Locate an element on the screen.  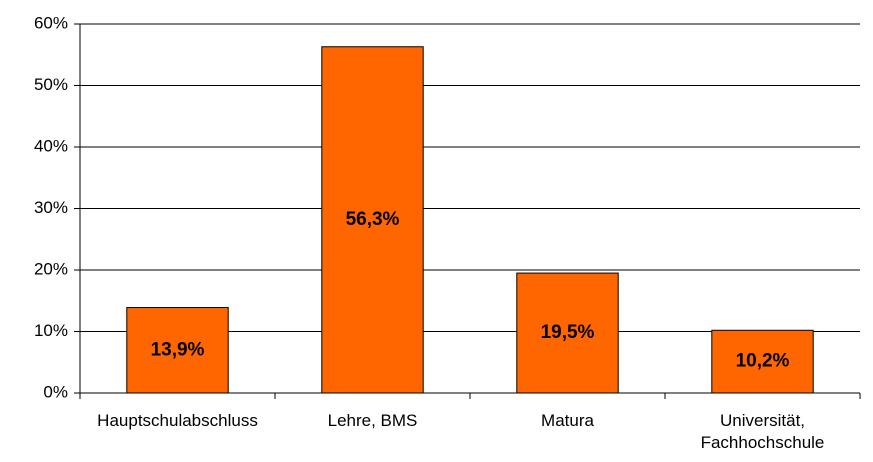
x-tick-label-box: Universität, Fachhochschule is located at coordinates (763, 432).